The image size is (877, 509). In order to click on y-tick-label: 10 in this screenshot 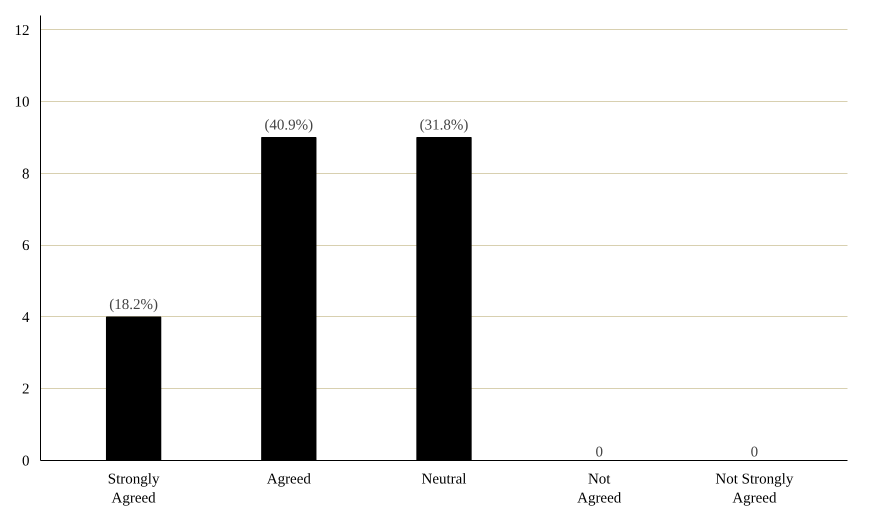, I will do `click(22, 102)`.